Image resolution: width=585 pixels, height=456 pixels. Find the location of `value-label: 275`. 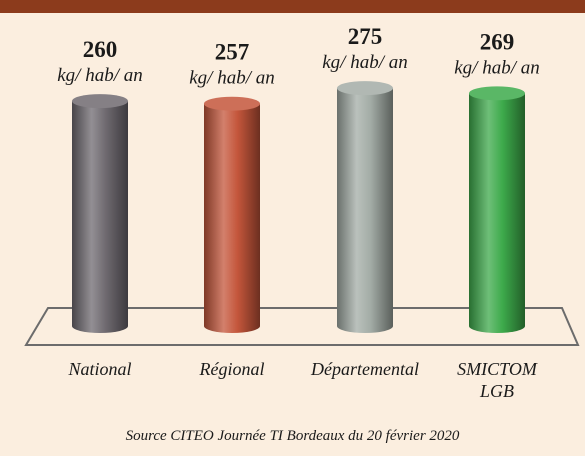

value-label: 275 is located at coordinates (365, 36).